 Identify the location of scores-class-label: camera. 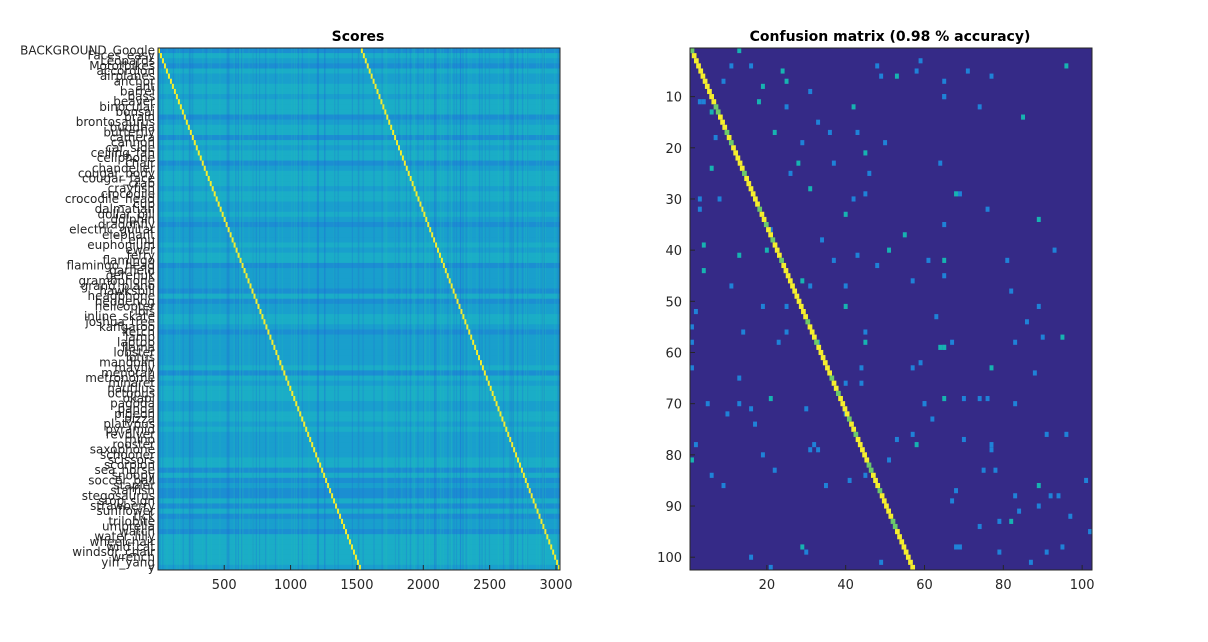
(132, 138).